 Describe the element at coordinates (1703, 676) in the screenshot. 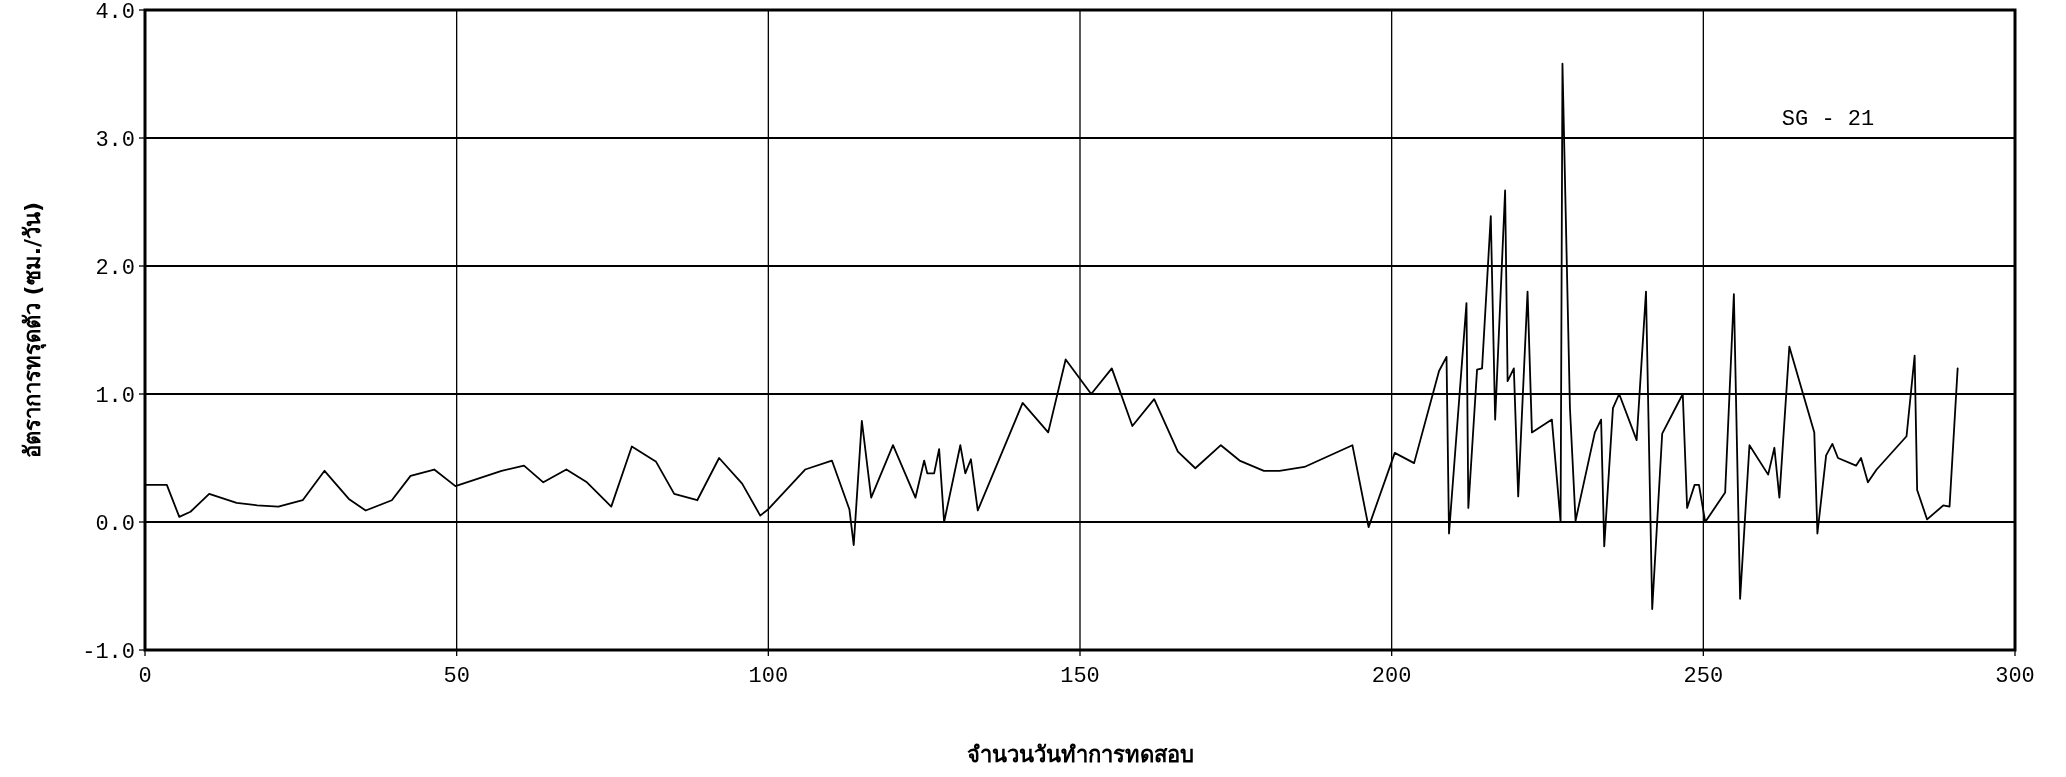

I see `x-tick-label: 250` at that location.